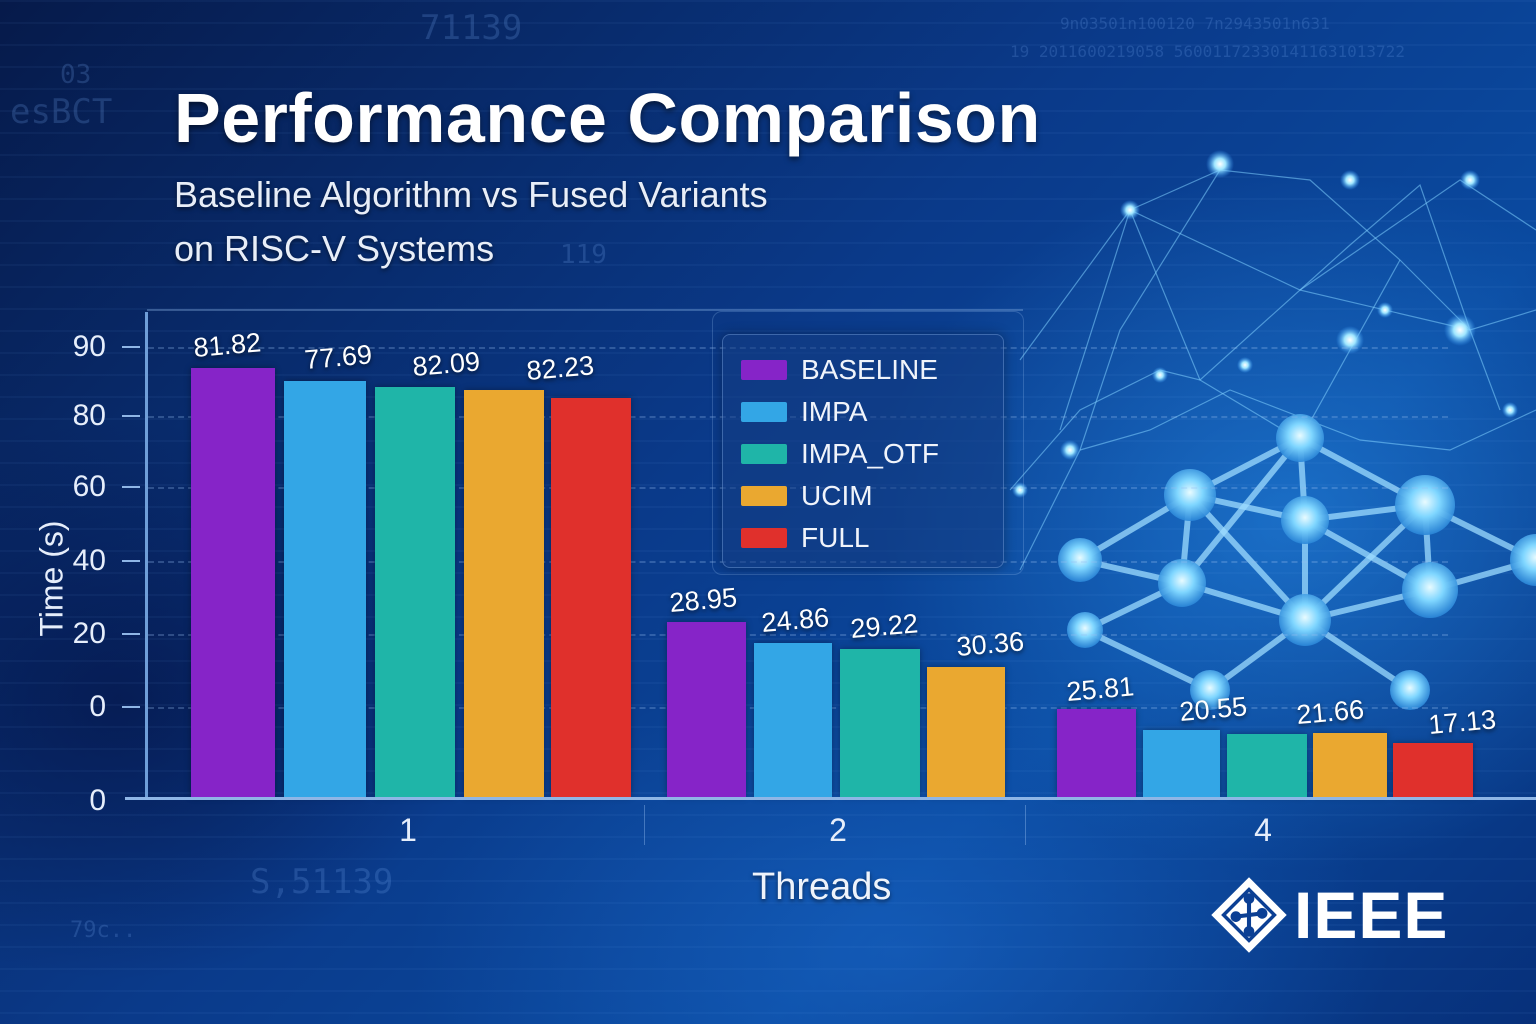  I want to click on x-tick-label: 1, so click(408, 830).